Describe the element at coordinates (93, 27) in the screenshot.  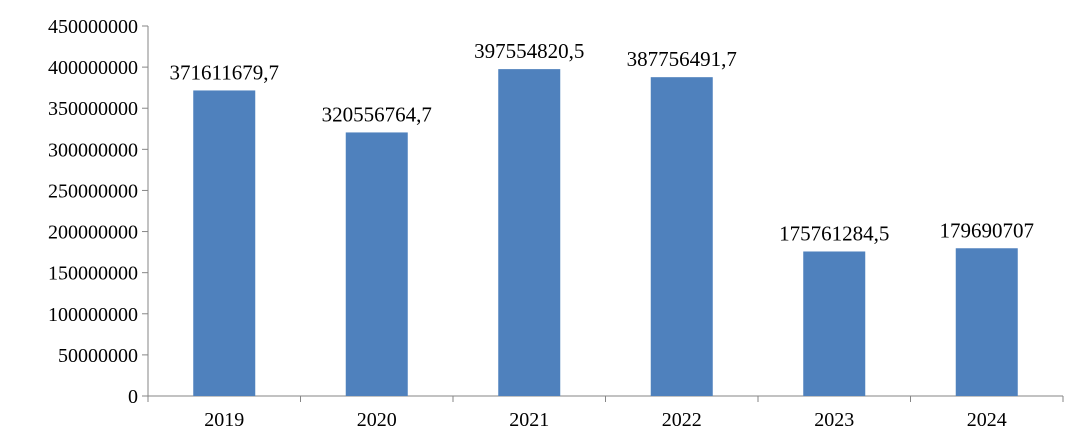
I see `y-tick-label: 450000000` at that location.